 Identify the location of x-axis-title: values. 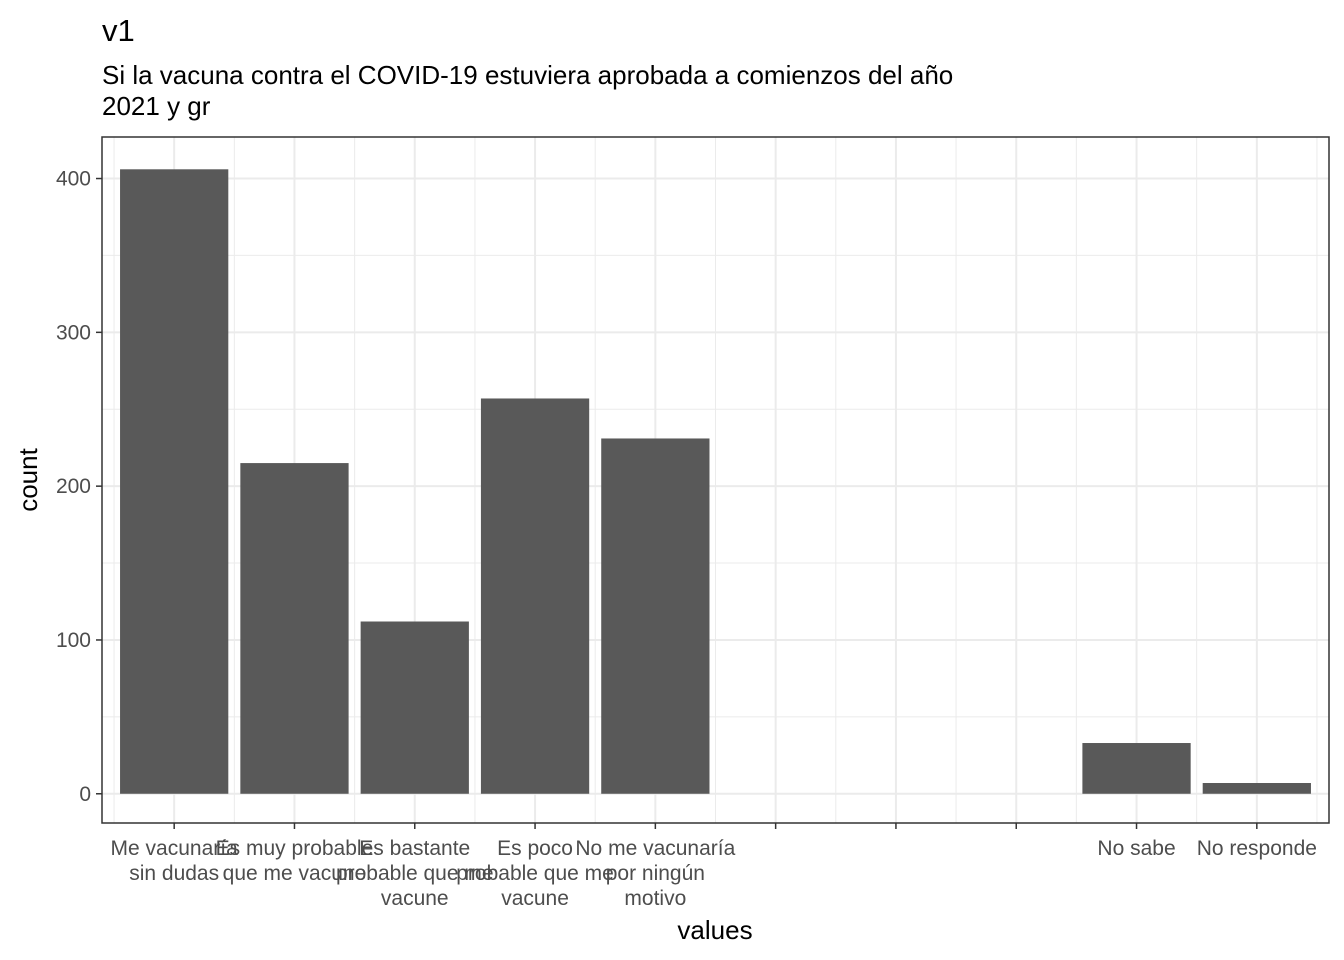
(714, 930).